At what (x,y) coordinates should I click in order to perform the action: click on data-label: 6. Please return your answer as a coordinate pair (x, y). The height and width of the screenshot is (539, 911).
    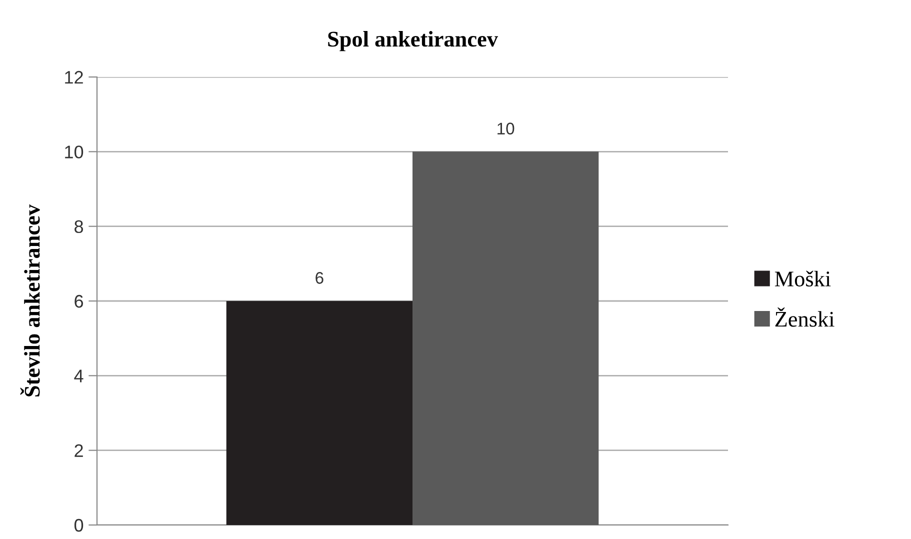
    Looking at the image, I should click on (320, 278).